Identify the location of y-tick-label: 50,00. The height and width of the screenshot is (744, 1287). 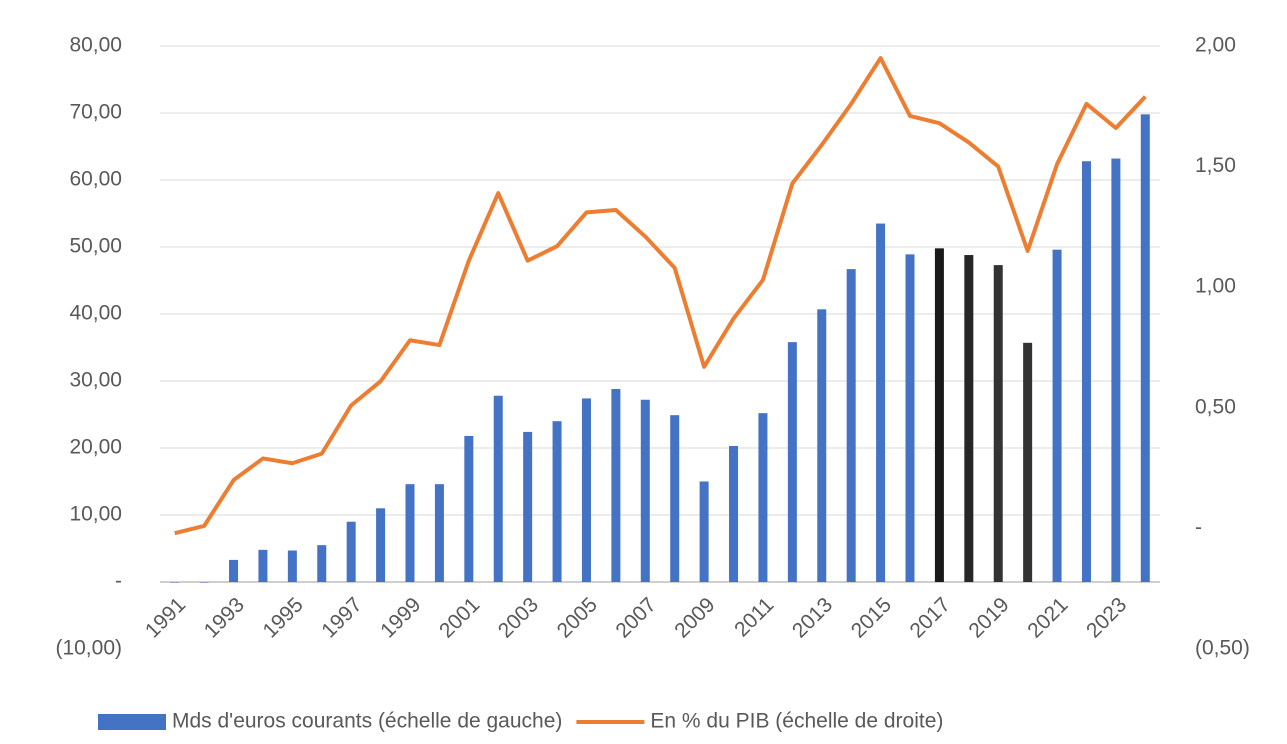
(95, 246).